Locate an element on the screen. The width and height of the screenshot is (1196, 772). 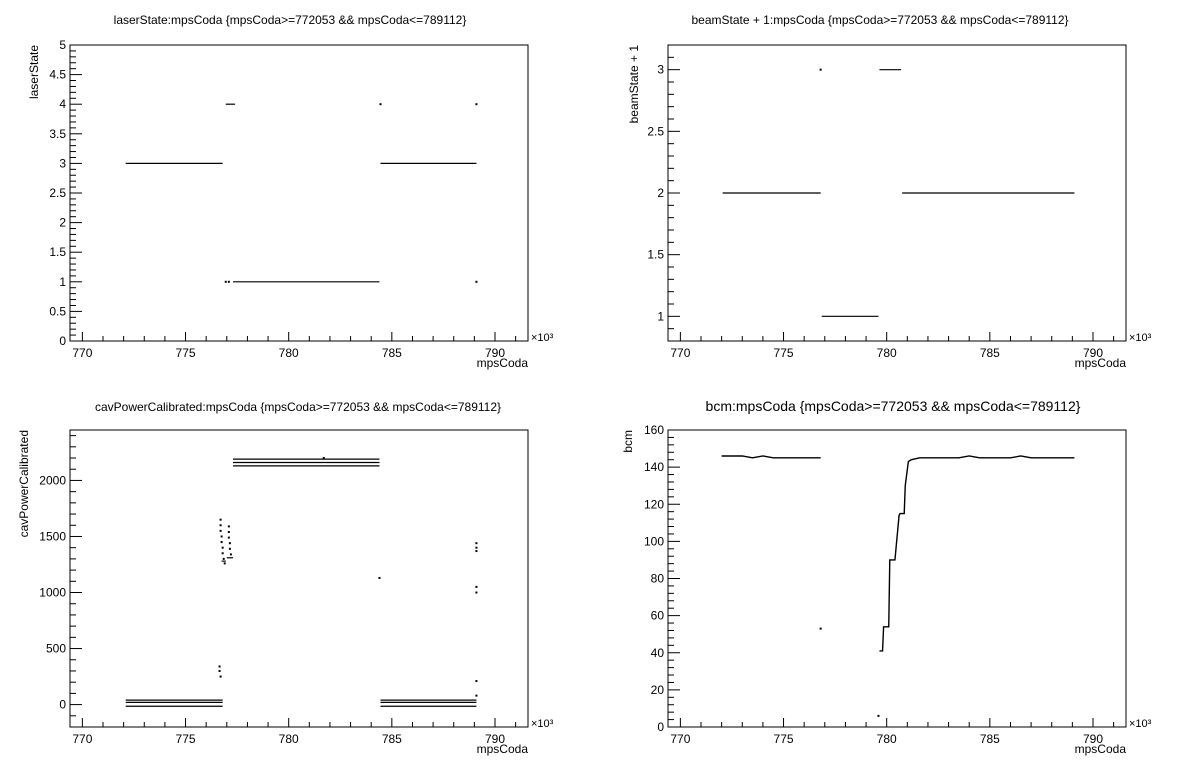
y-axis-label: bcm is located at coordinates (628, 441).